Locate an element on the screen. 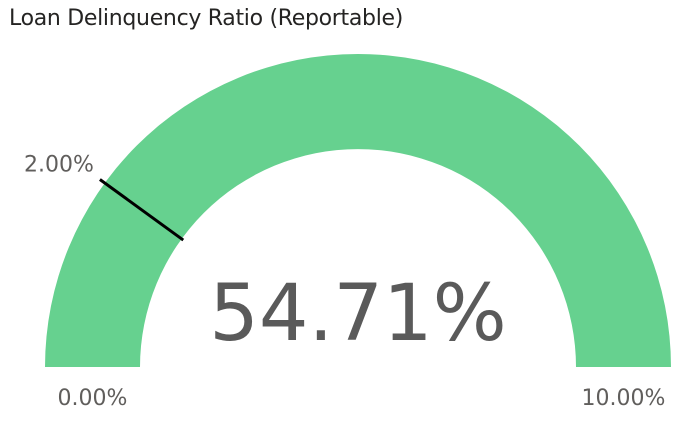 Image resolution: width=686 pixels, height=426 pixels. min-label: 0.00% is located at coordinates (93, 398).